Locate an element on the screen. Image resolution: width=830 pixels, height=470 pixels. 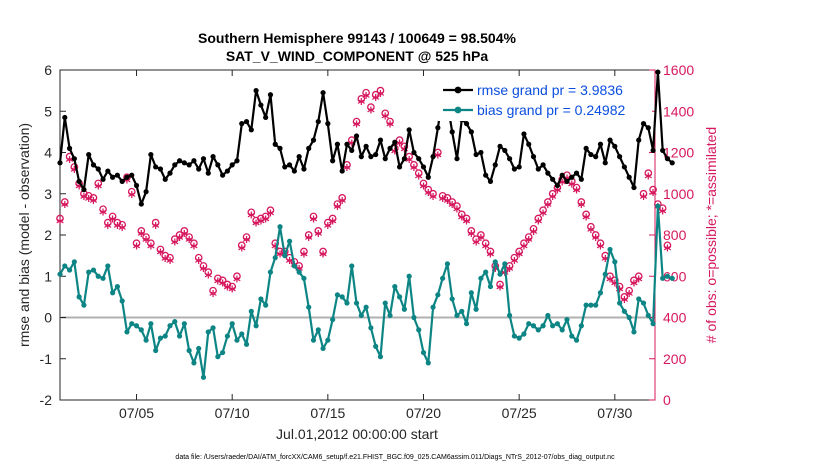
legend-bias-marker is located at coordinates (458, 110).